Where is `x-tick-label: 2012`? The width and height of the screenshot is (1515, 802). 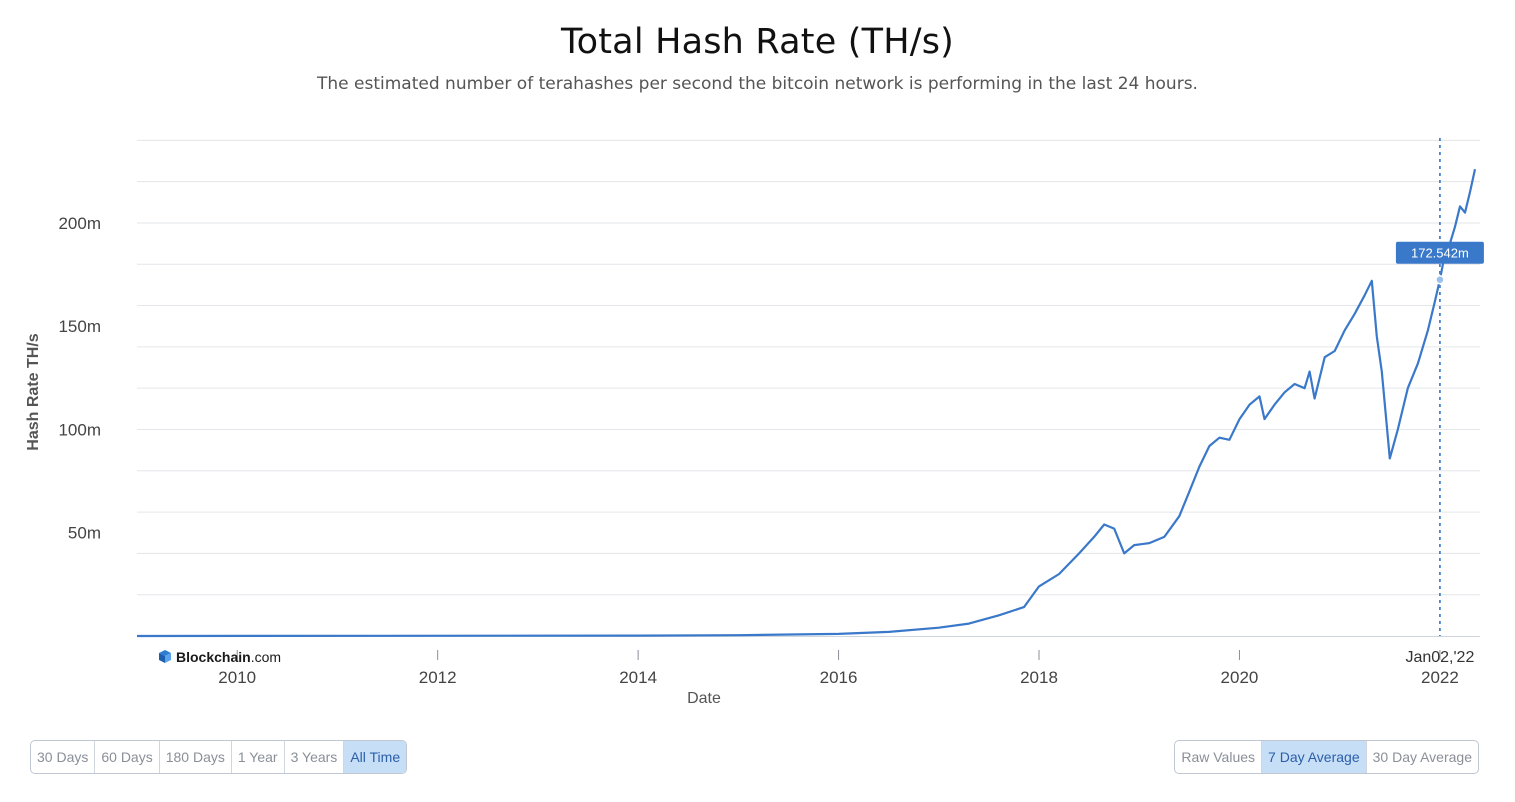 x-tick-label: 2012 is located at coordinates (438, 677).